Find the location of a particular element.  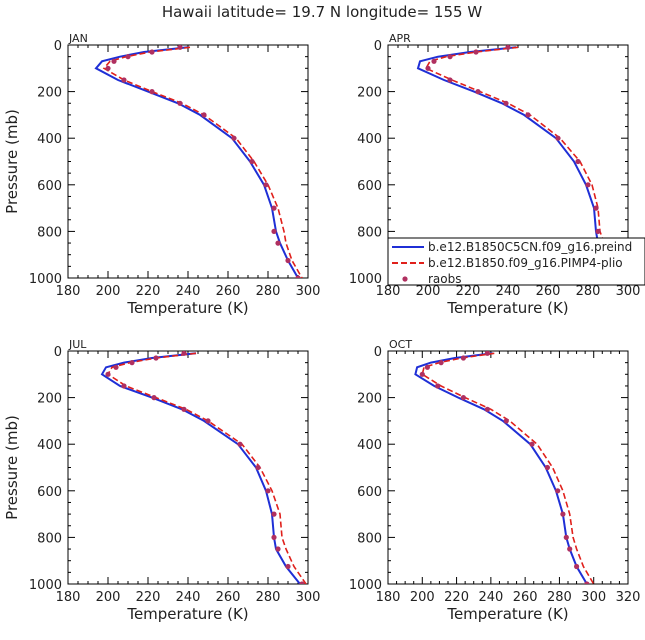

legend-label: raobs is located at coordinates (445, 279).